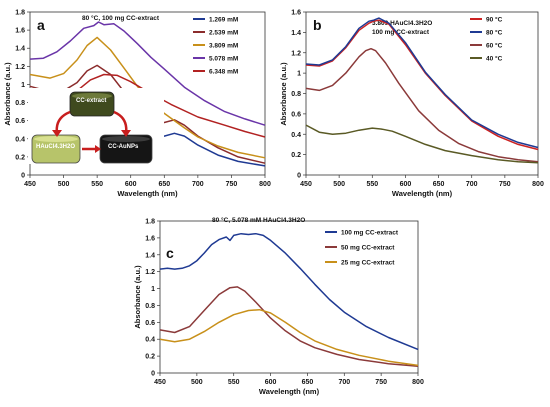  What do you see at coordinates (123, 147) in the screenshot?
I see `inset-label-cc-aunps: CC-AuNPs` at bounding box center [123, 147].